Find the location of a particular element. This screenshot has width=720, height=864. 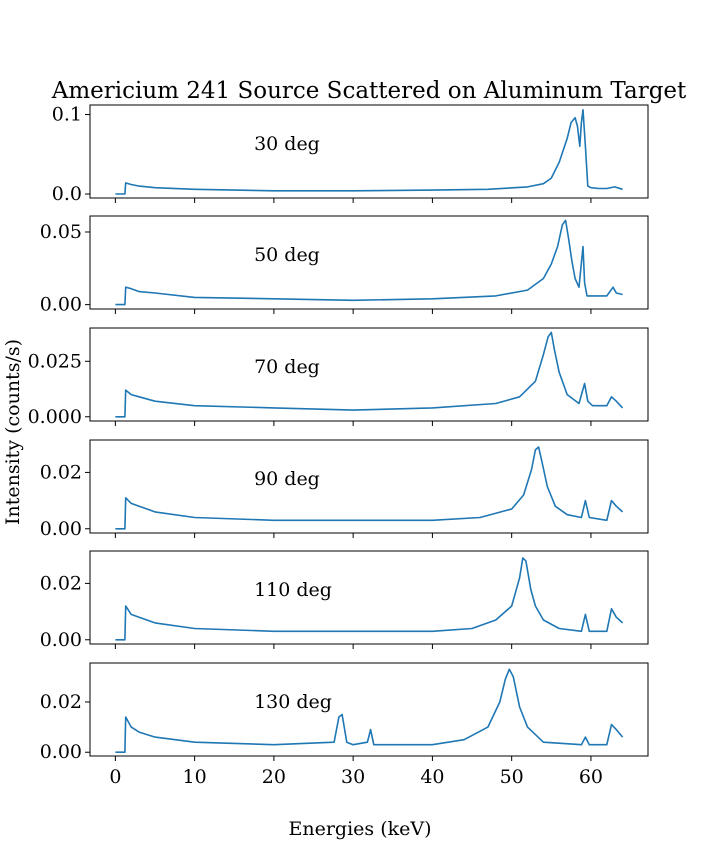

x-tick-label: 10 is located at coordinates (195, 777).